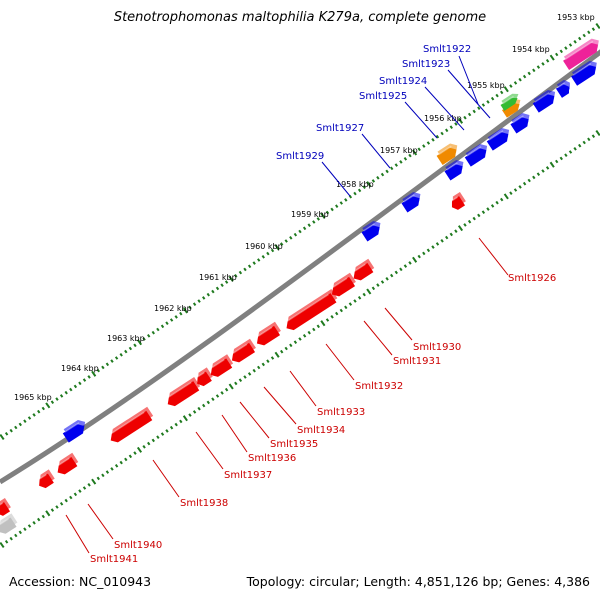 Image resolution: width=600 pixels, height=600 pixels. I want to click on gene-label-reverse: Smlt1934, so click(321, 430).